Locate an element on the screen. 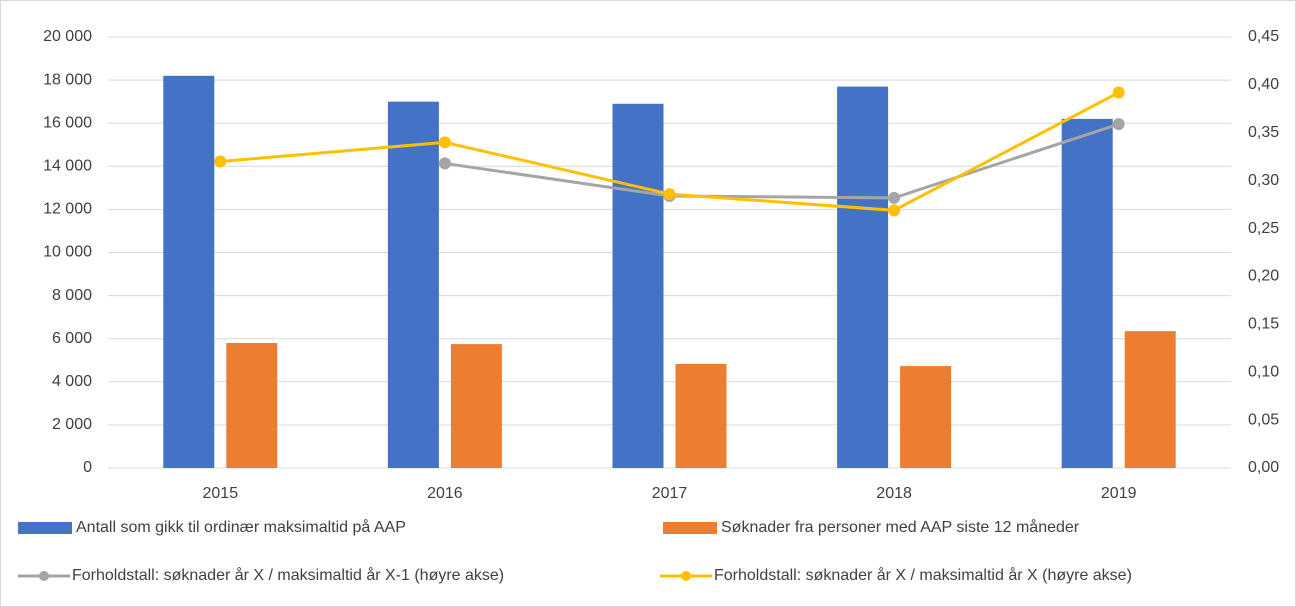  y-tick-label: 0 is located at coordinates (87, 467).